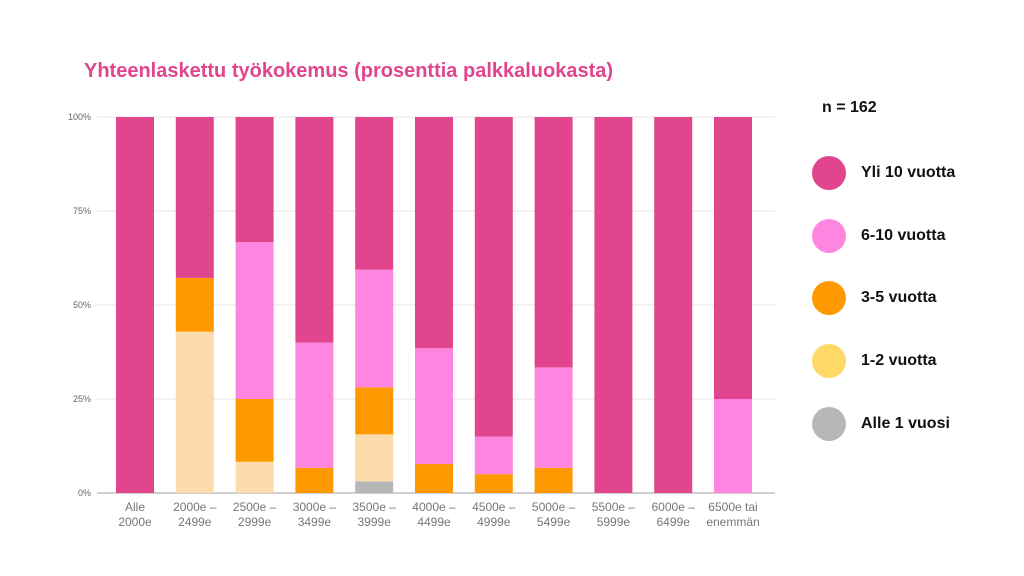  Describe the element at coordinates (674, 514) in the screenshot. I see `x-tick-label: 6000e –6499e` at that location.